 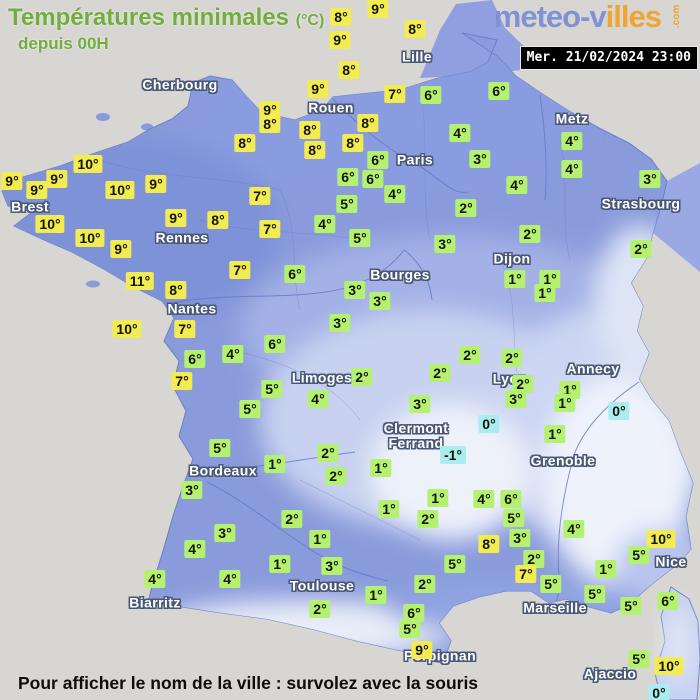 I want to click on temp-label: -1°, so click(x=453, y=455).